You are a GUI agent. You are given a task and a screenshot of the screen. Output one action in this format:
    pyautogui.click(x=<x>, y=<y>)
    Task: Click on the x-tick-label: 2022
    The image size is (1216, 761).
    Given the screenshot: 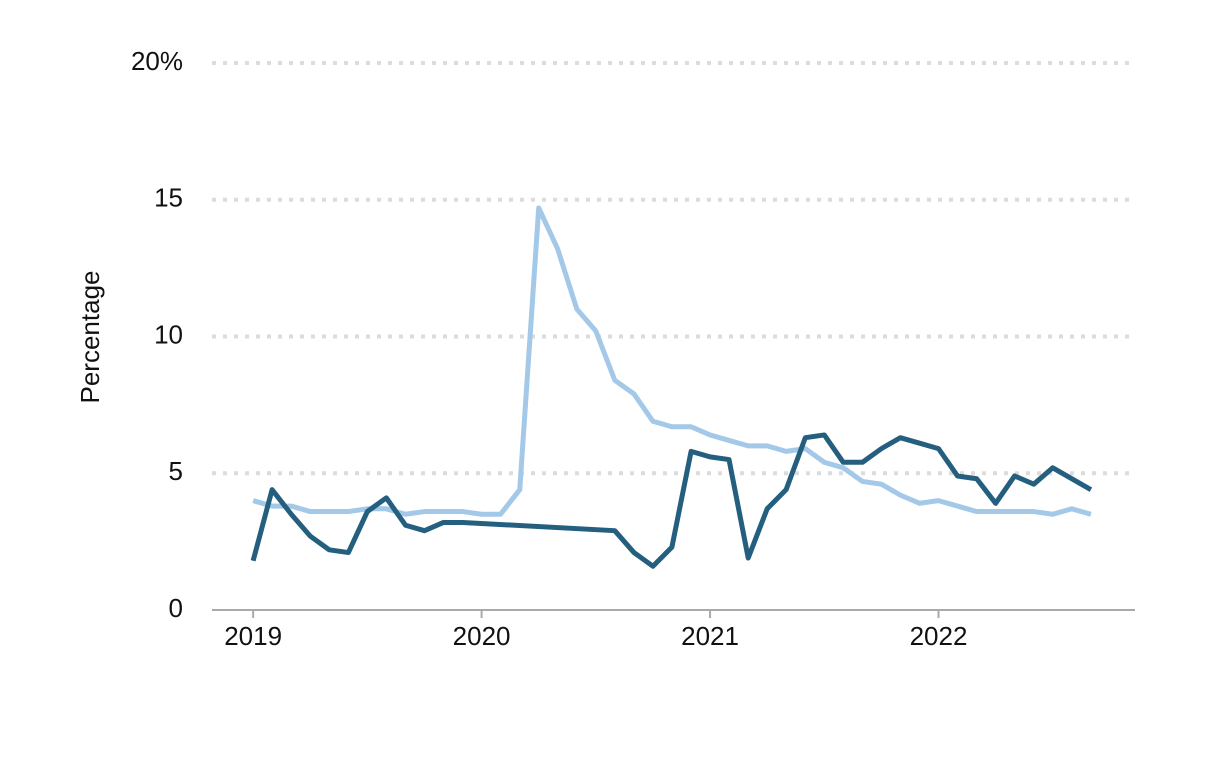 What is the action you would take?
    pyautogui.click(x=939, y=636)
    